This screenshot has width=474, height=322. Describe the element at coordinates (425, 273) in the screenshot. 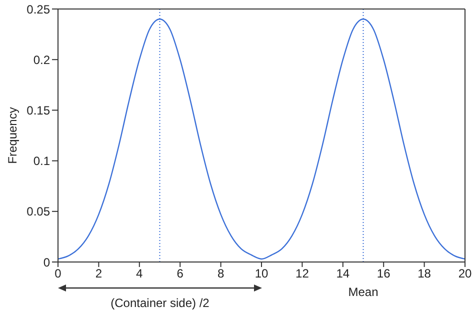

I see `x-tick-label: 18` at that location.